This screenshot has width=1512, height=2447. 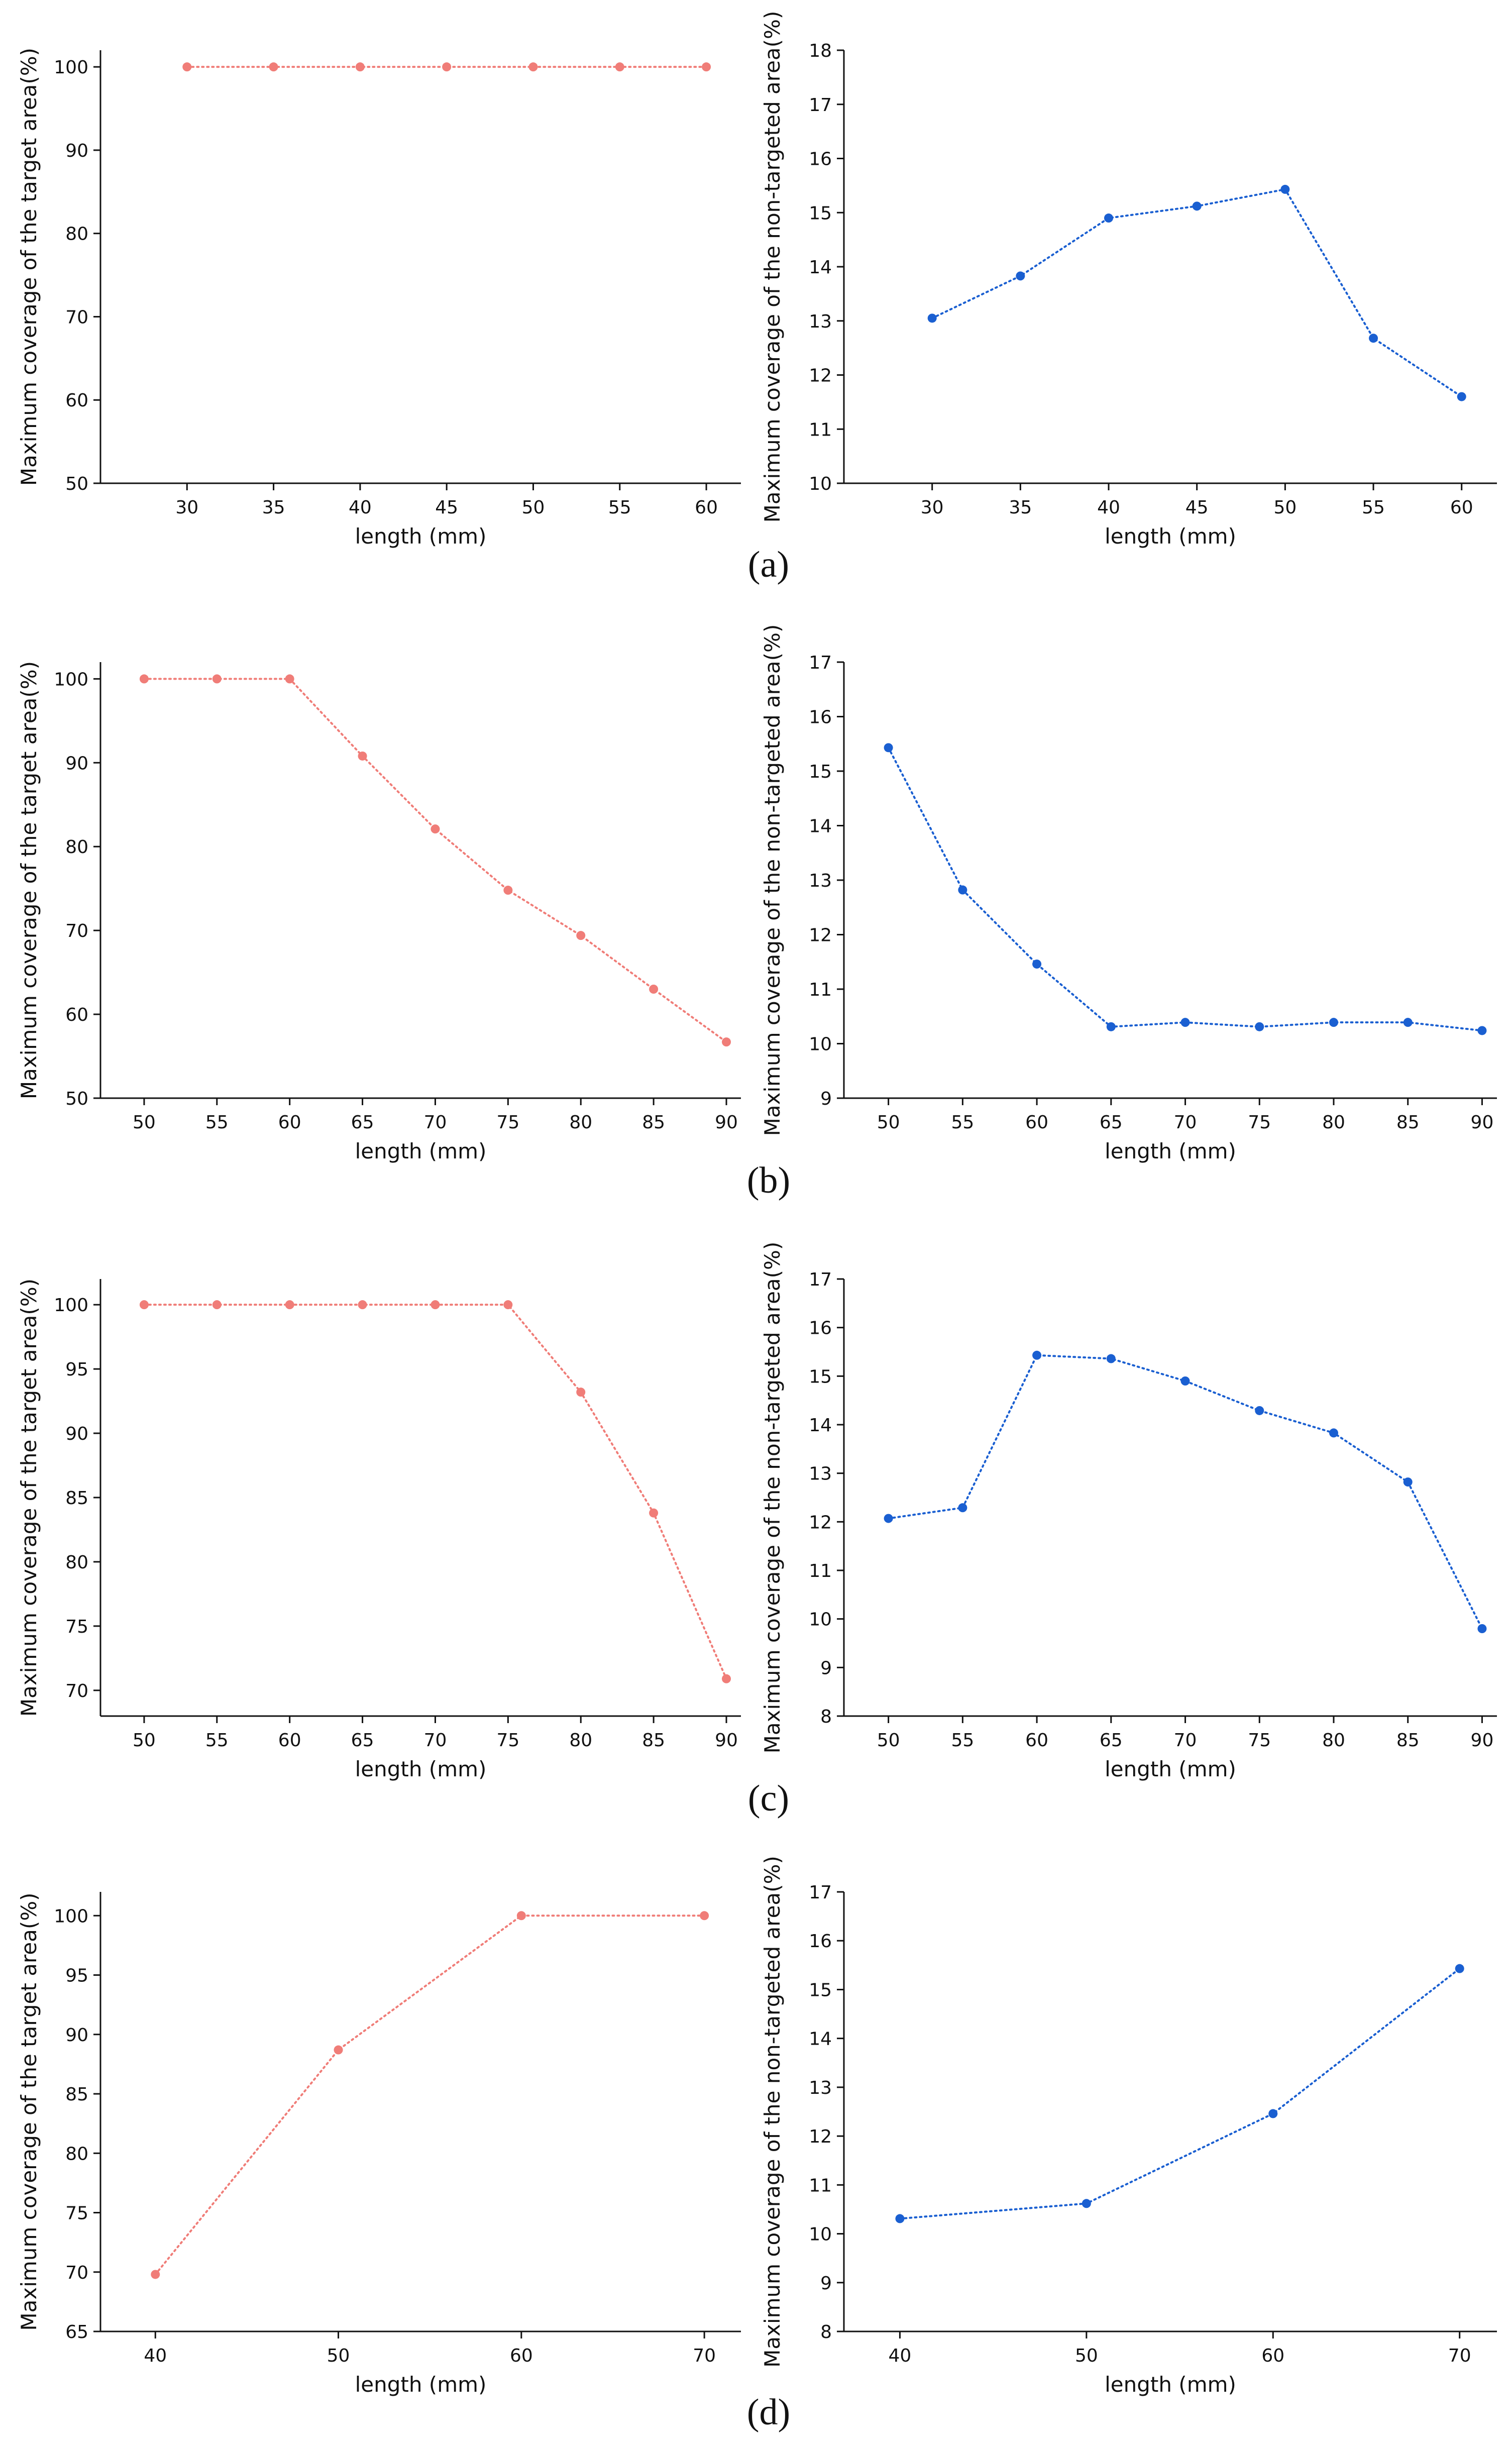 What do you see at coordinates (76, 1434) in the screenshot?
I see `y-tick-label: 90` at bounding box center [76, 1434].